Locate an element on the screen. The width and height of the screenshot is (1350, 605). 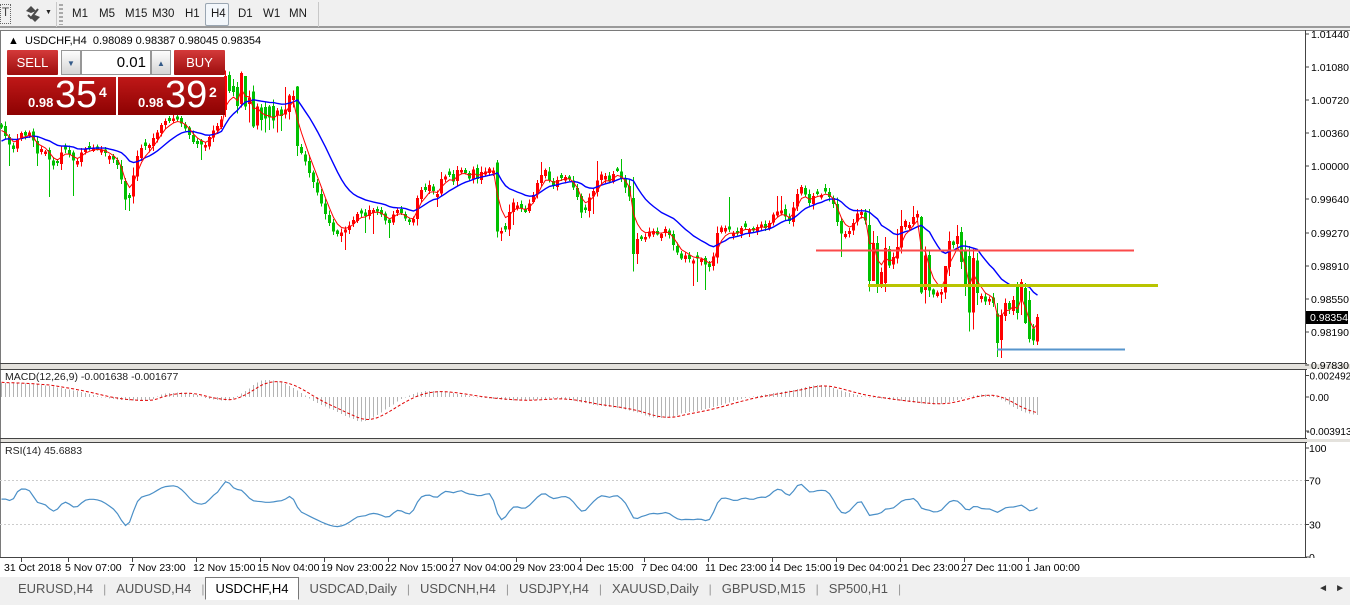
svg-text: 0.98910 is located at coordinates (1330, 267).